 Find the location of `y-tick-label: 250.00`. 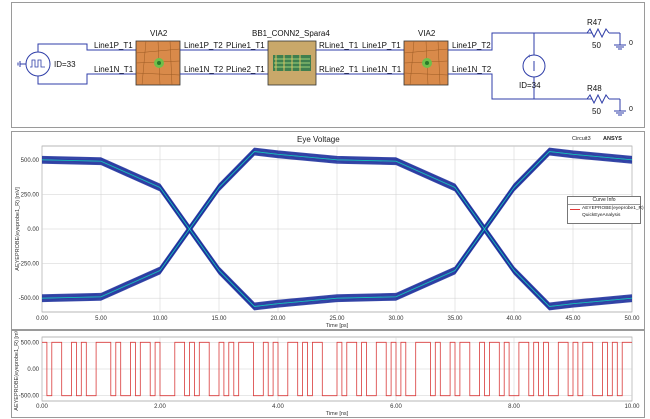

y-tick-label: 250.00 is located at coordinates (30, 195).